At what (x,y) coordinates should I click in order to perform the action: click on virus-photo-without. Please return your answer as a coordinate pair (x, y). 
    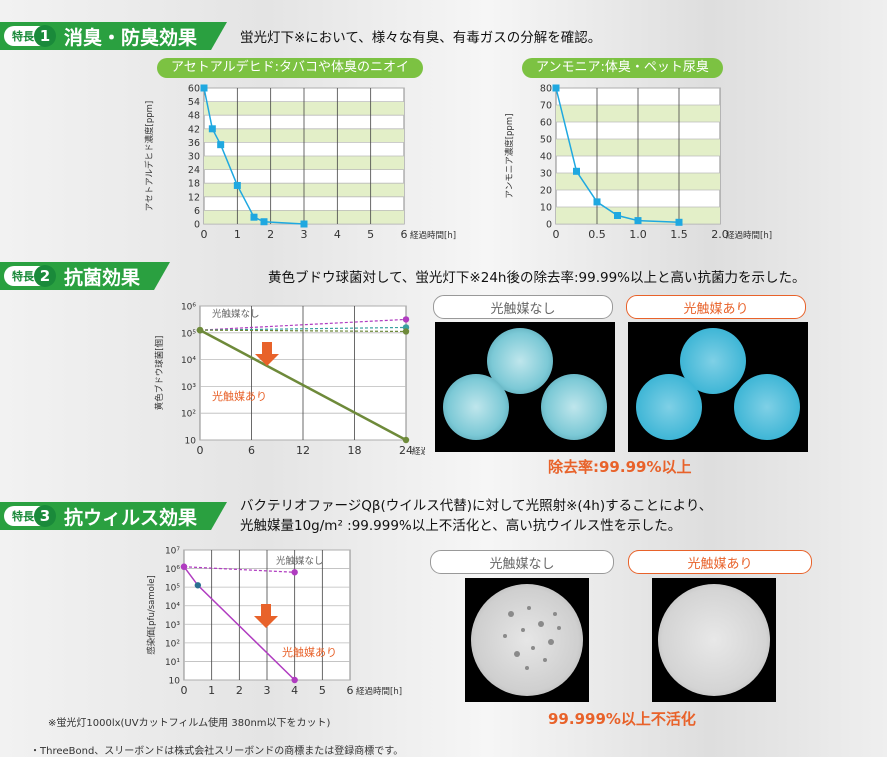
    Looking at the image, I should click on (527, 640).